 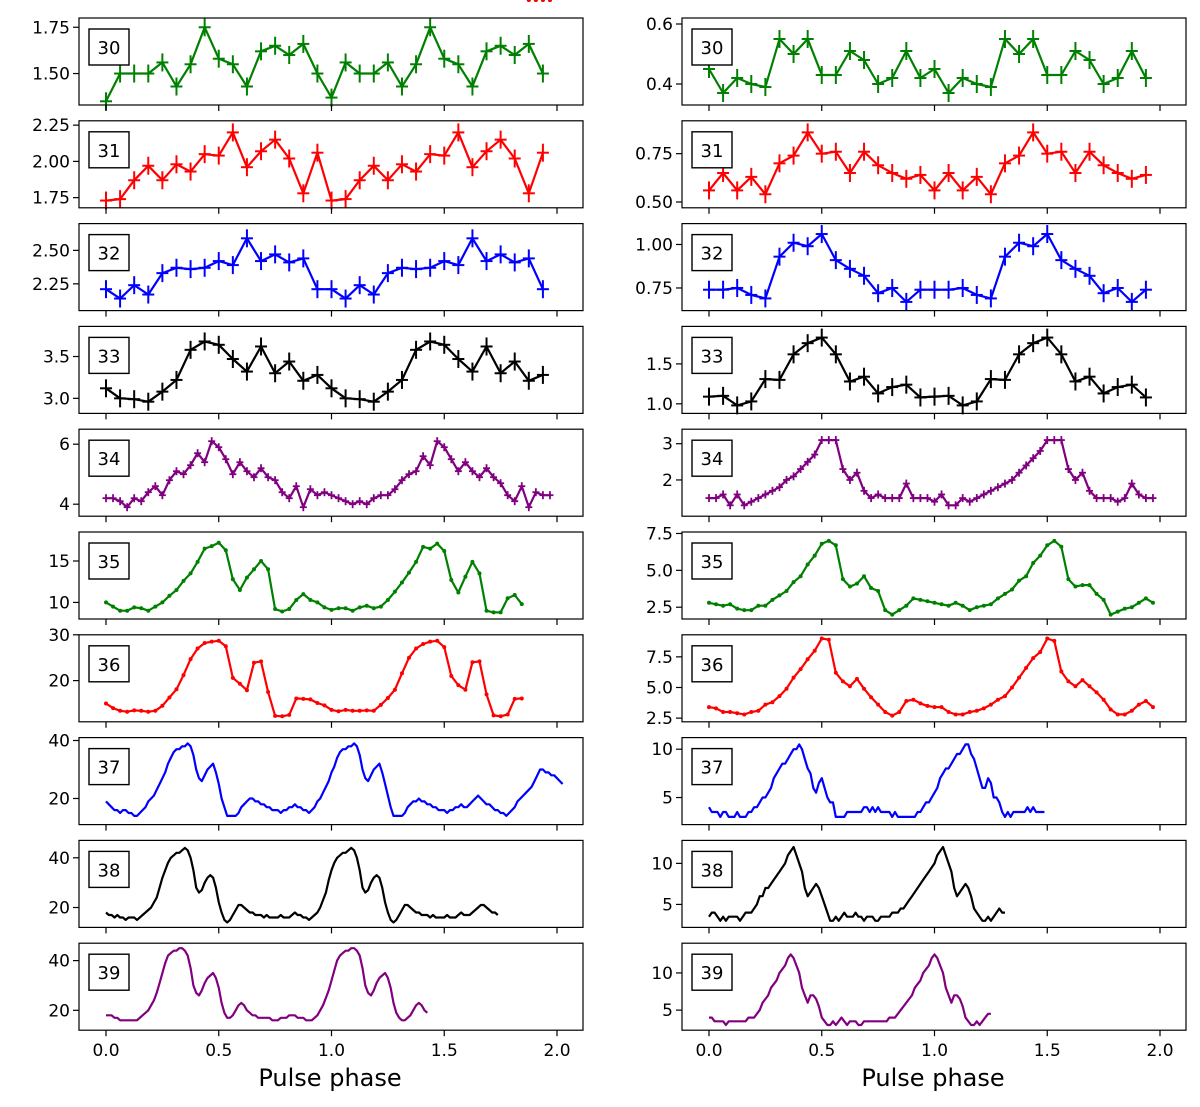 What do you see at coordinates (916, 63) in the screenshot?
I see `panel-right-30: 0.4 0.6 30` at bounding box center [916, 63].